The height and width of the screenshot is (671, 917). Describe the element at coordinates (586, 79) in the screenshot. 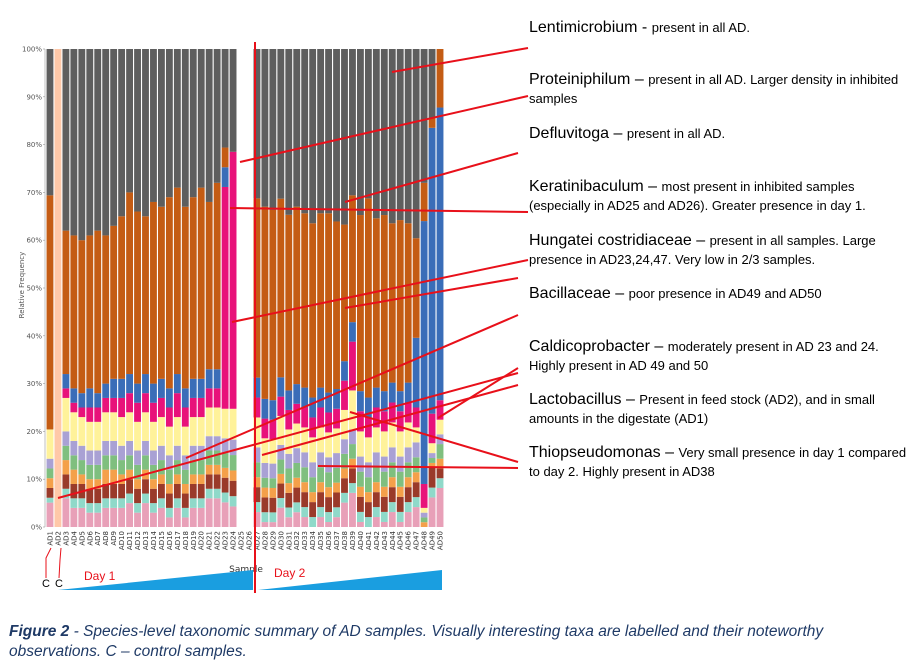

I see `taxon-name: Proteiniphilum –` at that location.